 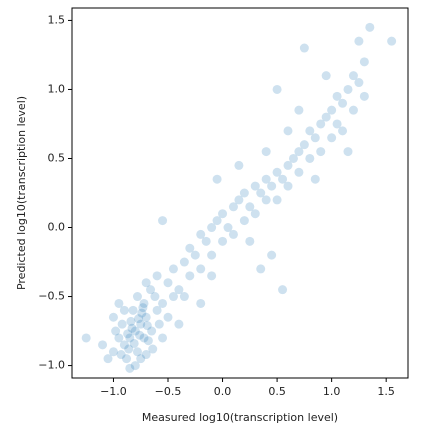 I want to click on y-tick-label: 0.0, so click(x=57, y=227).